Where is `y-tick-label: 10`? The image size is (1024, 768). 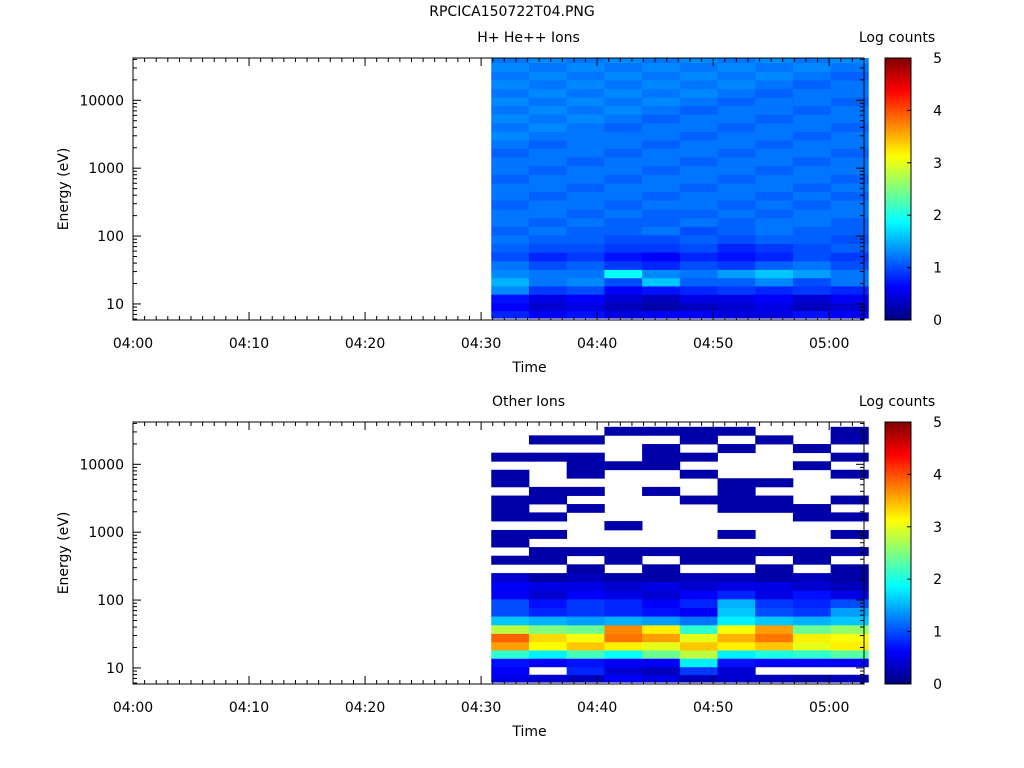
y-tick-label: 10 is located at coordinates (115, 669).